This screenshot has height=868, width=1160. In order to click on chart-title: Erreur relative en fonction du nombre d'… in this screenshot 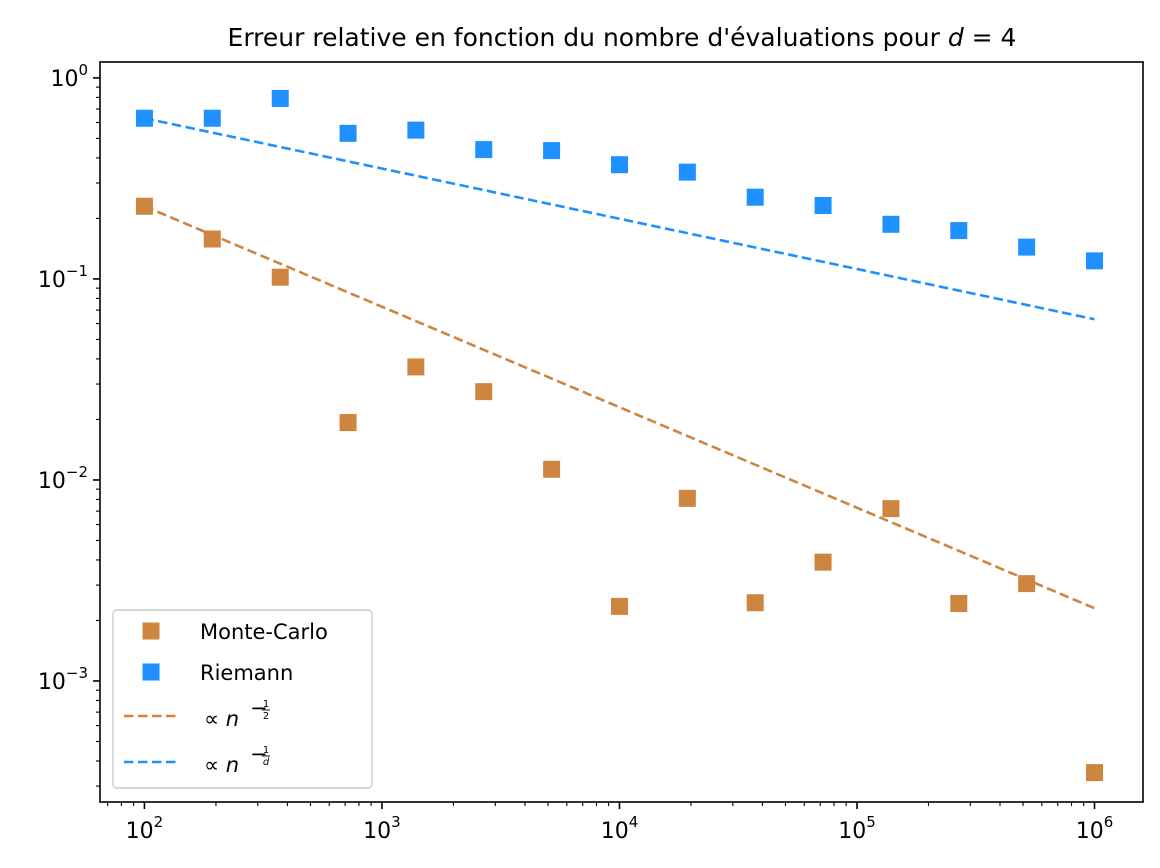, I will do `click(622, 37)`.